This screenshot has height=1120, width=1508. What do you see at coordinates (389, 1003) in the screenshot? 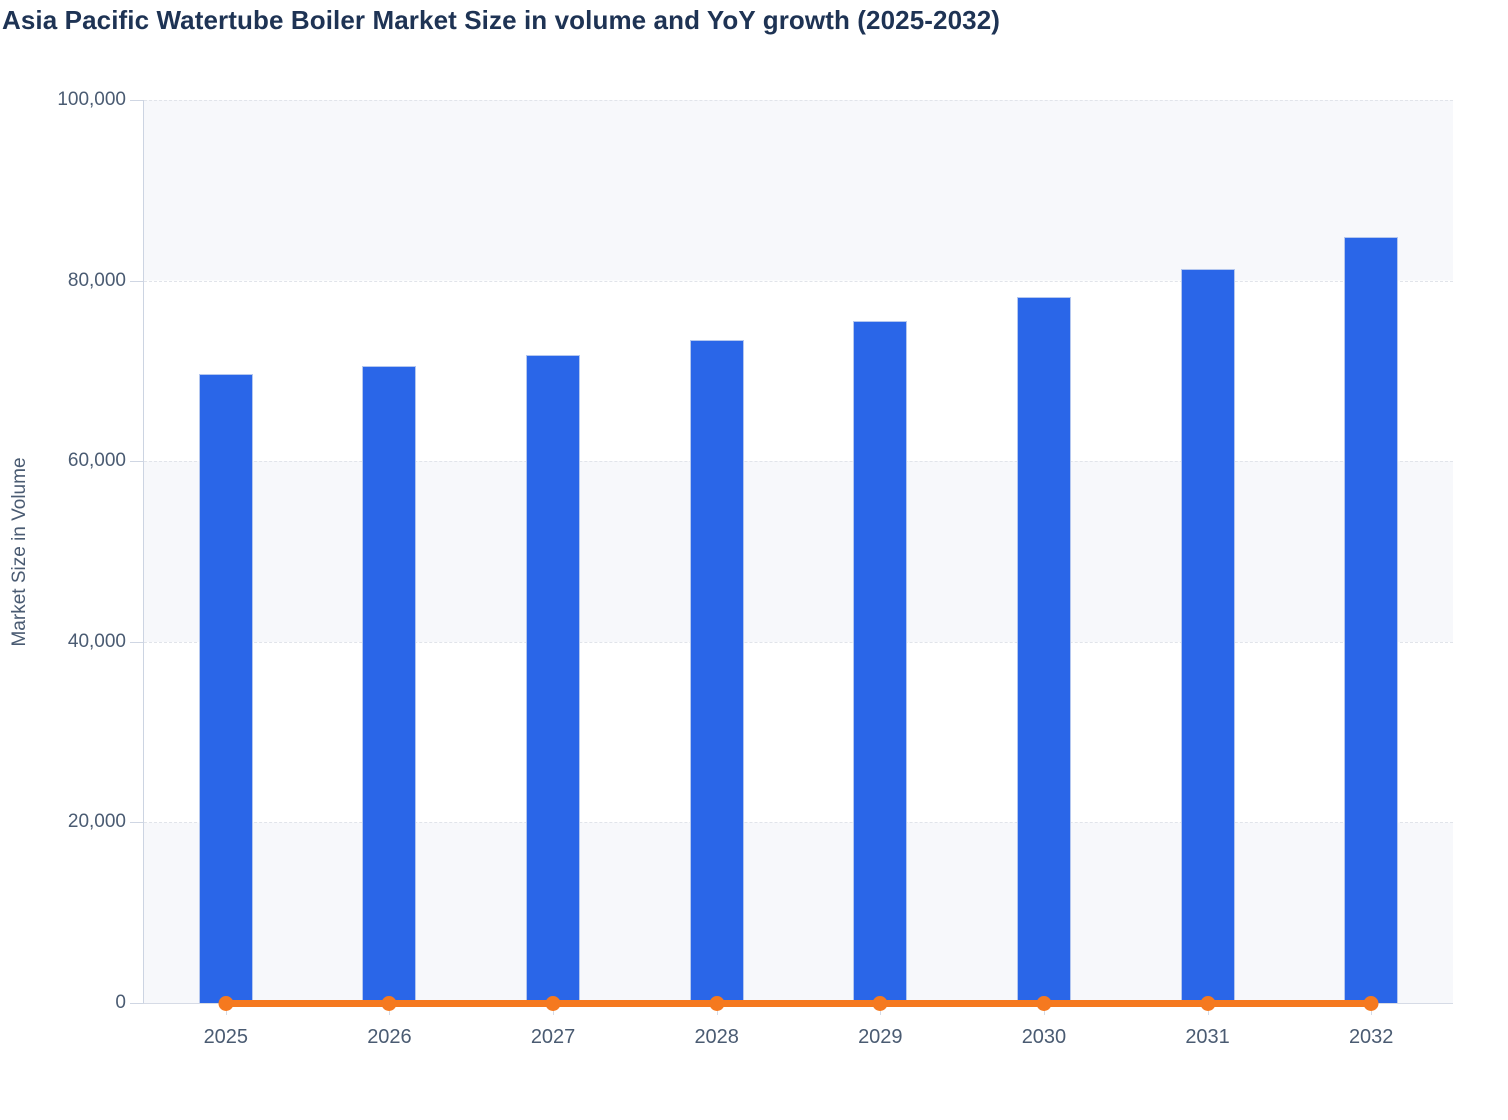
I see `yoy-marker-2026` at bounding box center [389, 1003].